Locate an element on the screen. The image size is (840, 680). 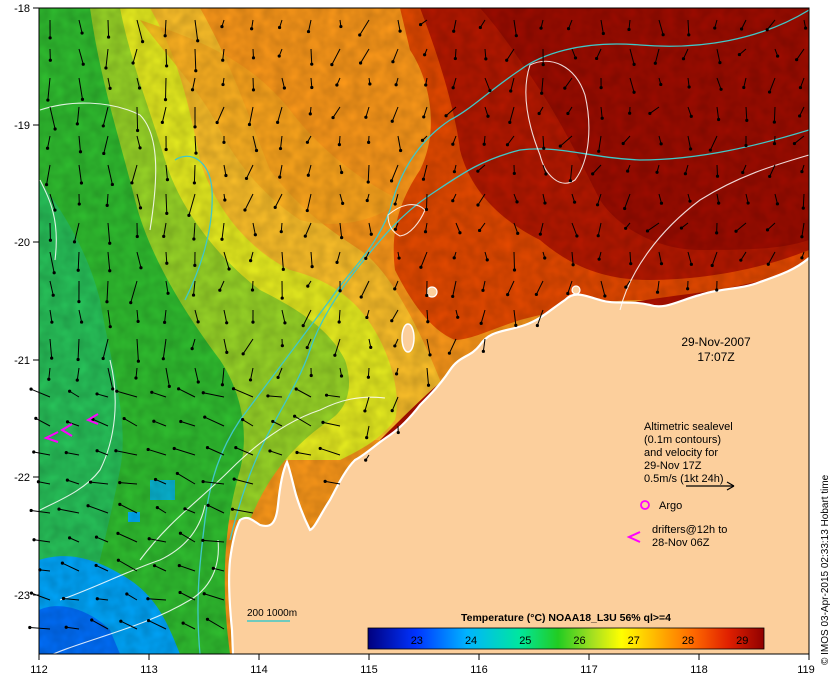
map-date: 29-Nov-2007 is located at coordinates (716, 342).